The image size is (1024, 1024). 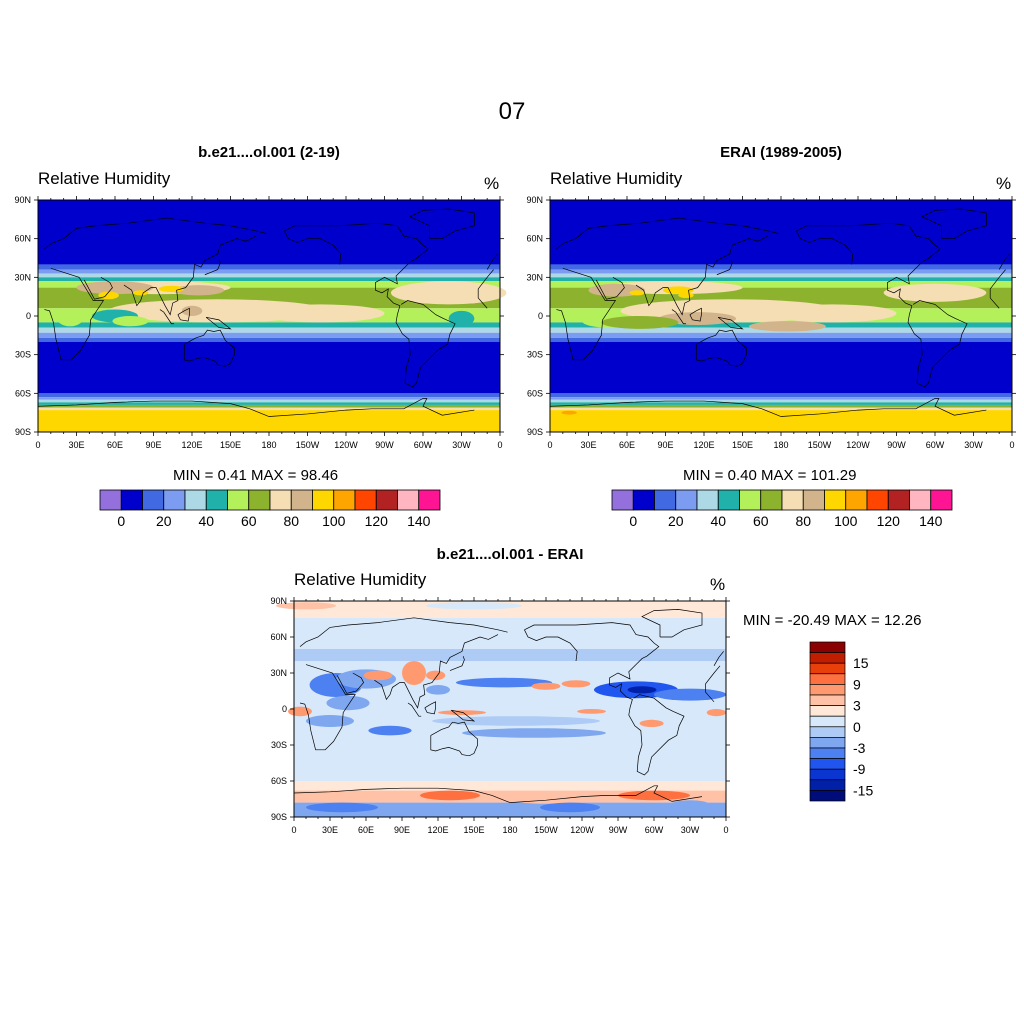 I want to click on min-value: 0.40, so click(x=742, y=475).